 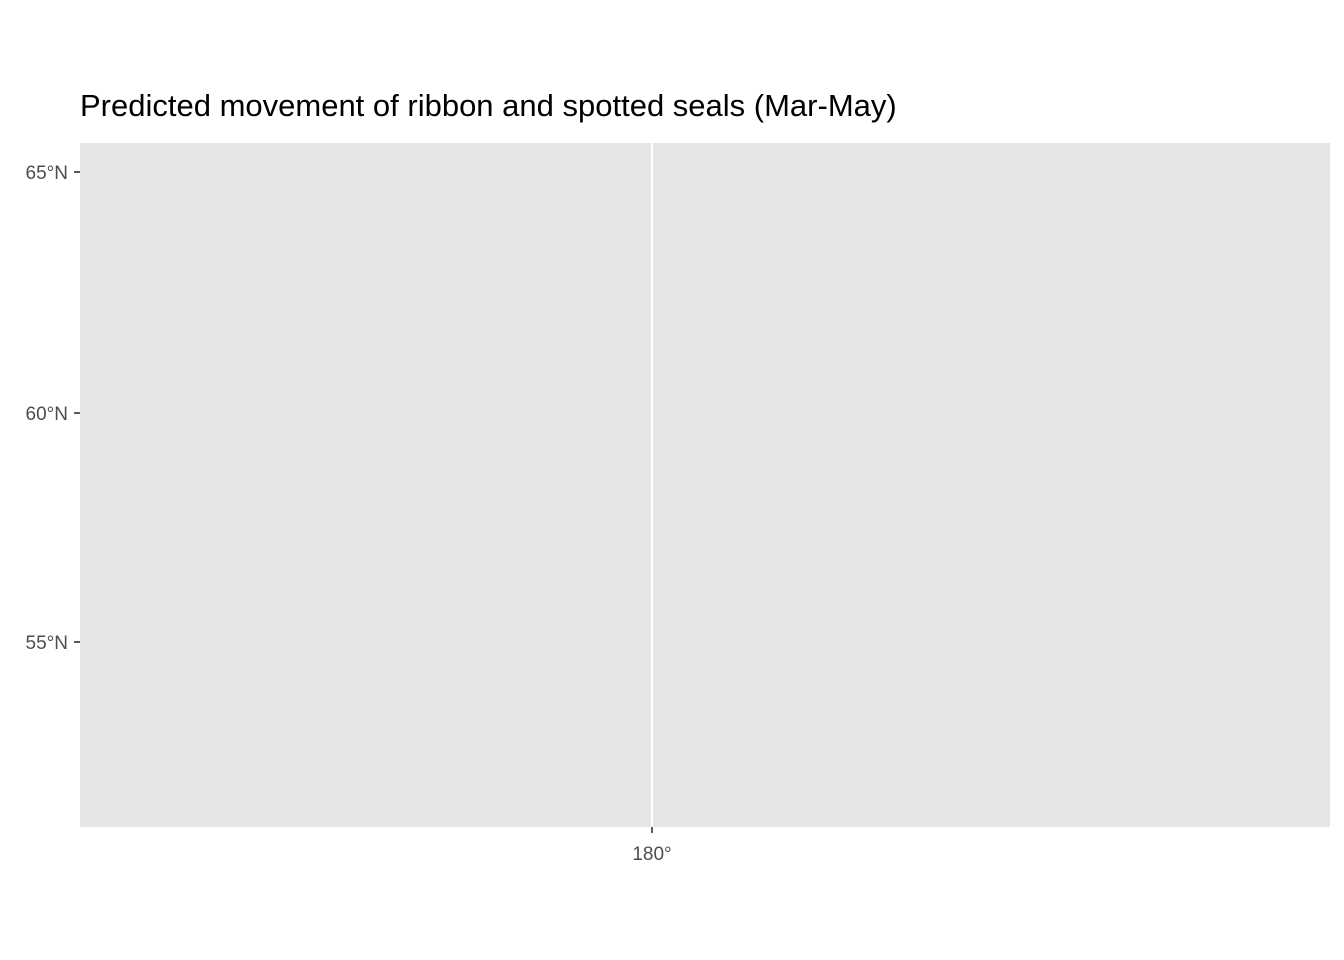 What do you see at coordinates (47, 643) in the screenshot?
I see `y-tick-label: 55°N` at bounding box center [47, 643].